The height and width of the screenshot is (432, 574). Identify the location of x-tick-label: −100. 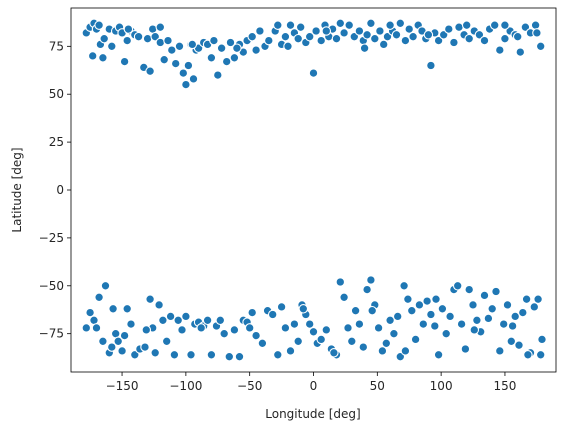
(185, 386).